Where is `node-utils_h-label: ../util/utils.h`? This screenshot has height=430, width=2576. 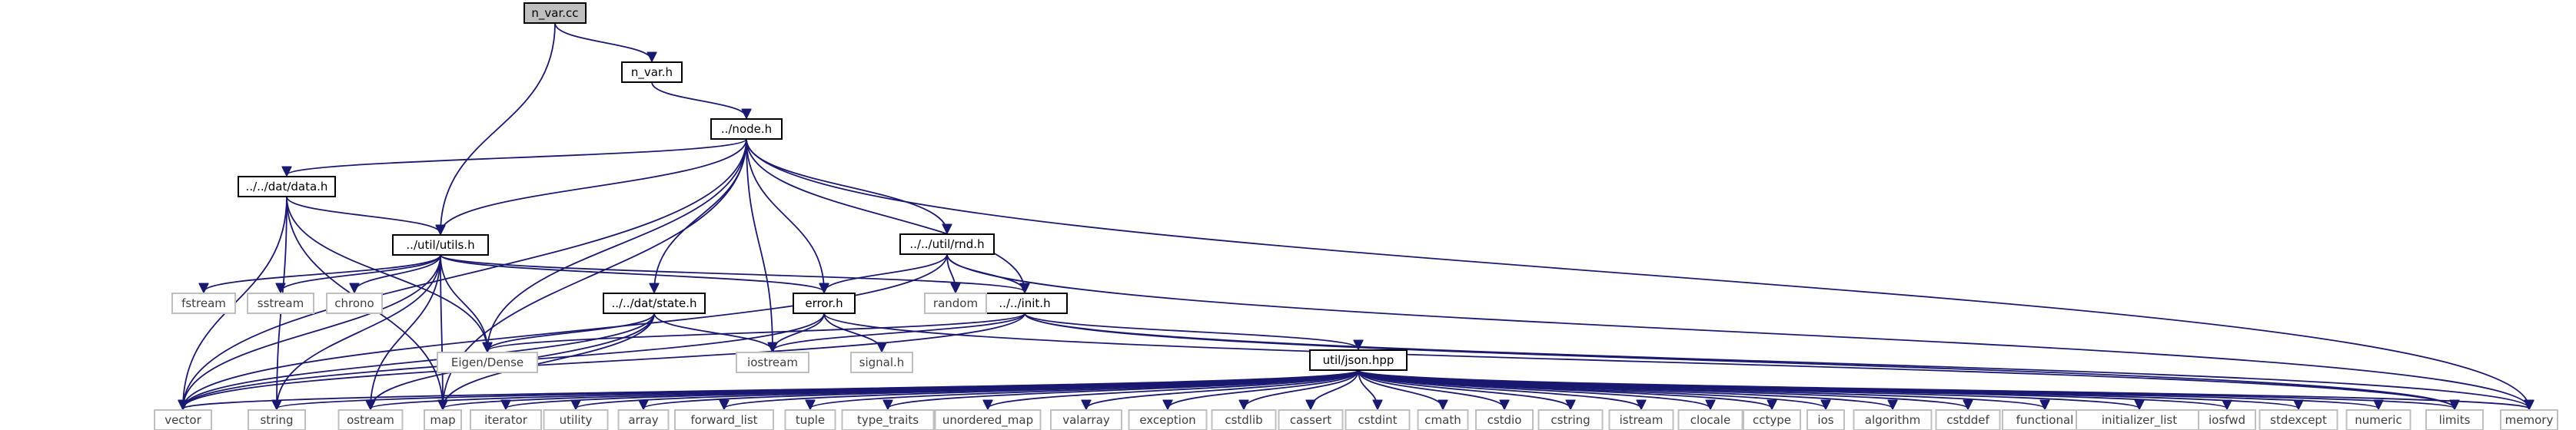 node-utils_h-label: ../util/utils.h is located at coordinates (440, 245).